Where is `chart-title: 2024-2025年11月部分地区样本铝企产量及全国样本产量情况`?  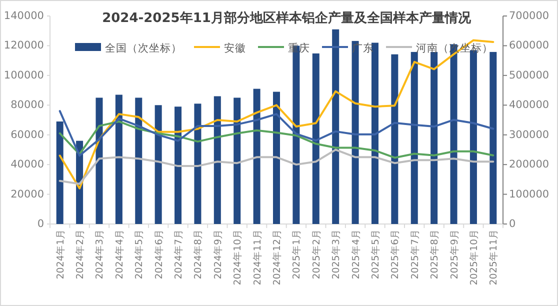
chart-title: 2024-2025年11月部分地区样本铝企产量及全国样本产量情况 is located at coordinates (287, 18).